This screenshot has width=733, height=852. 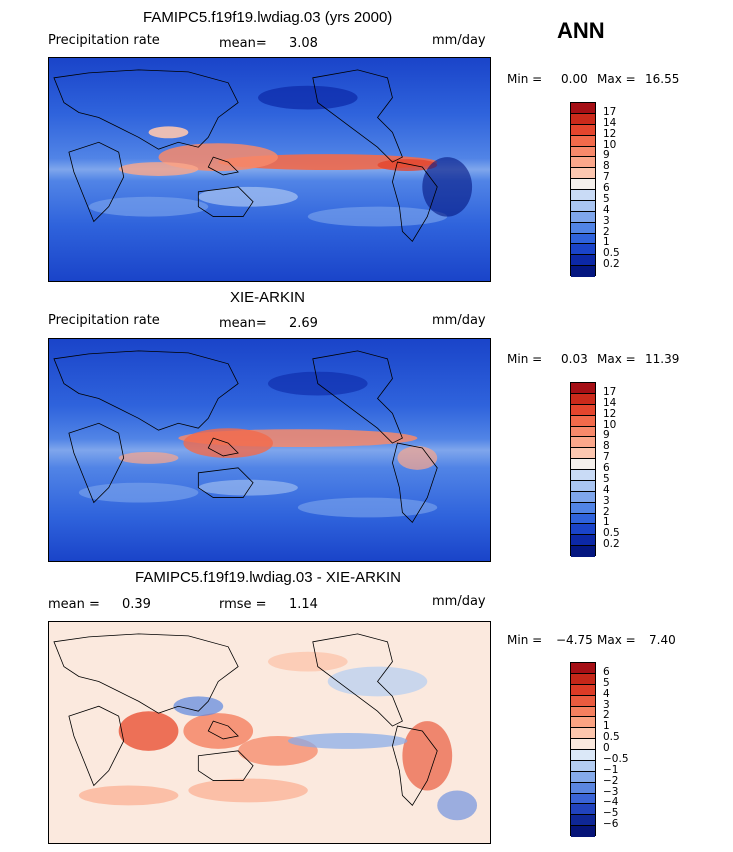 What do you see at coordinates (616, 640) in the screenshot?
I see `panel3-max-label: Max =` at bounding box center [616, 640].